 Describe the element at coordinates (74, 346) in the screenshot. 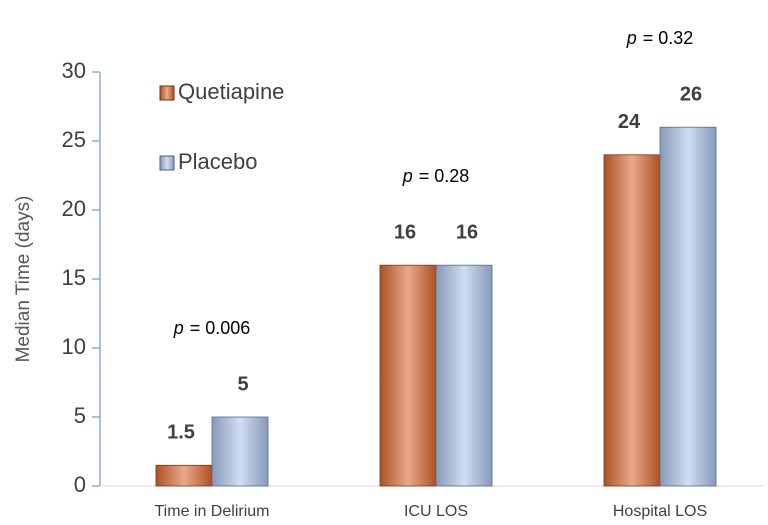

I see `y-tick-label: 10` at that location.